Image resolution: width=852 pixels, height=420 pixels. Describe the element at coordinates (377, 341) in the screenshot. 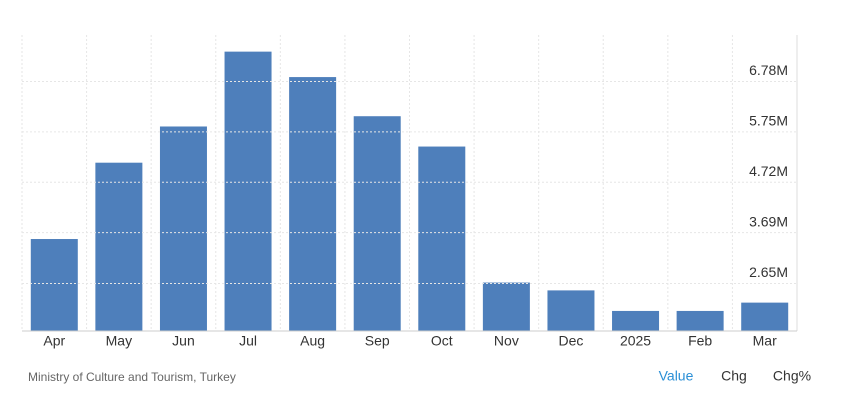

I see `x-tick-label: Sep` at that location.